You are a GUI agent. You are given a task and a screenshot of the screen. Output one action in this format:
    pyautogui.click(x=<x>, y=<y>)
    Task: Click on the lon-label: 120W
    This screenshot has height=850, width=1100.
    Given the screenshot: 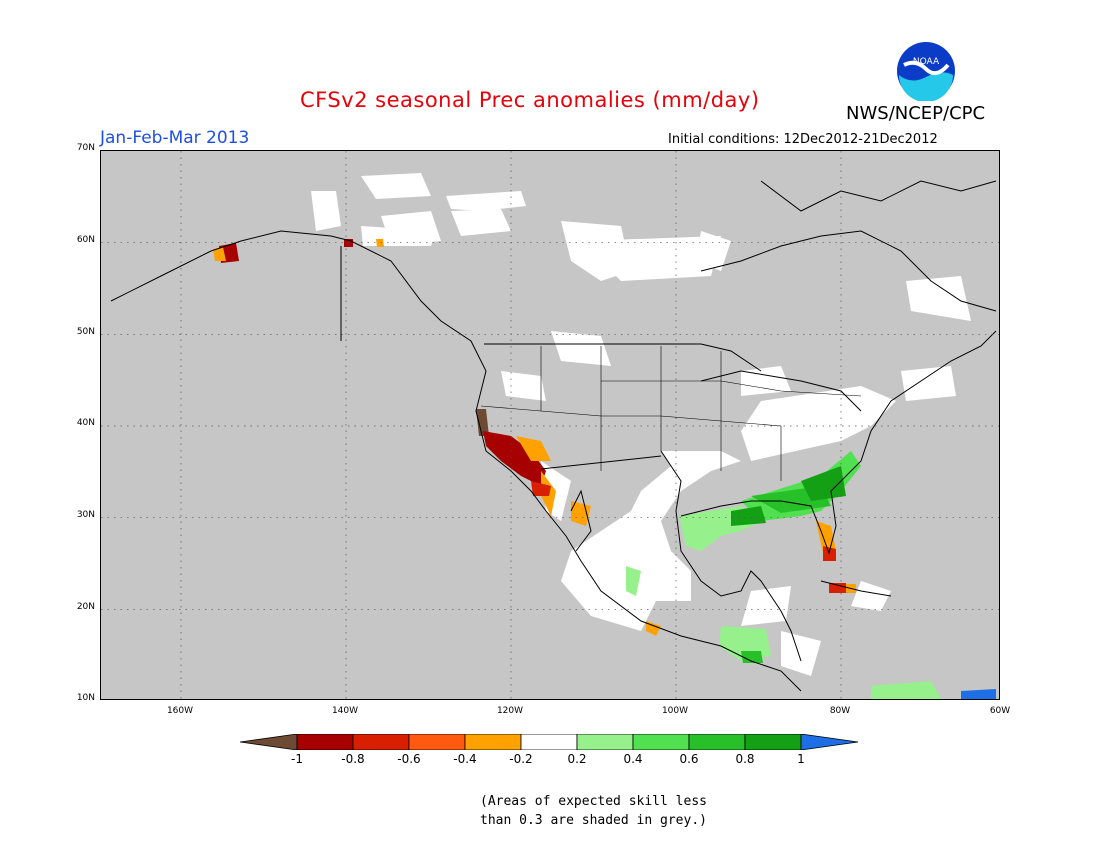 What is the action you would take?
    pyautogui.click(x=510, y=711)
    